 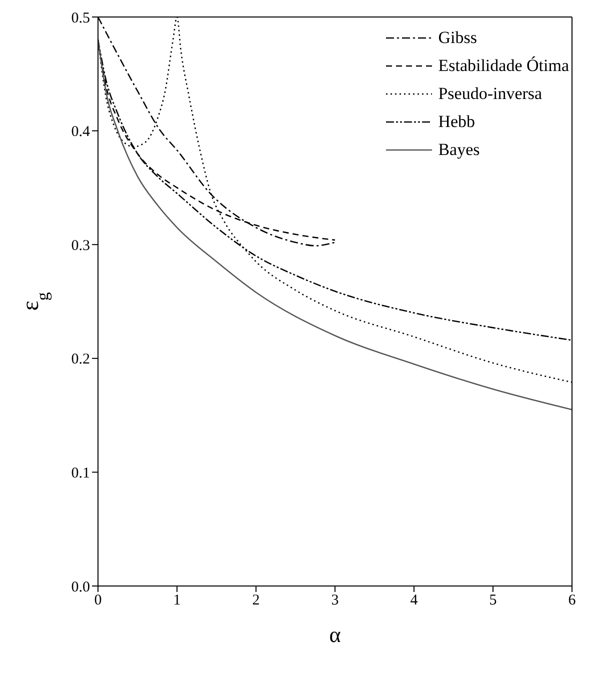 I want to click on x-tick-label: 0, so click(x=98, y=600).